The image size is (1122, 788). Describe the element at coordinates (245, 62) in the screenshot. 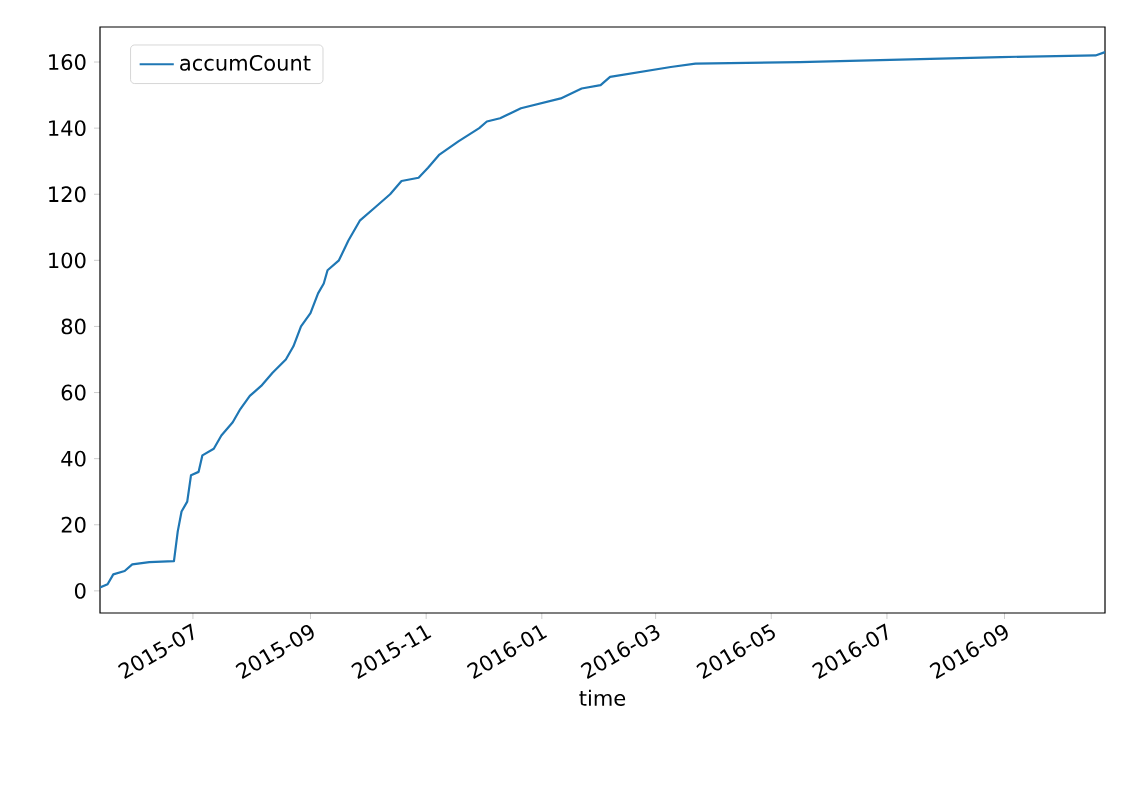

I see `legend-label: accumCount` at that location.